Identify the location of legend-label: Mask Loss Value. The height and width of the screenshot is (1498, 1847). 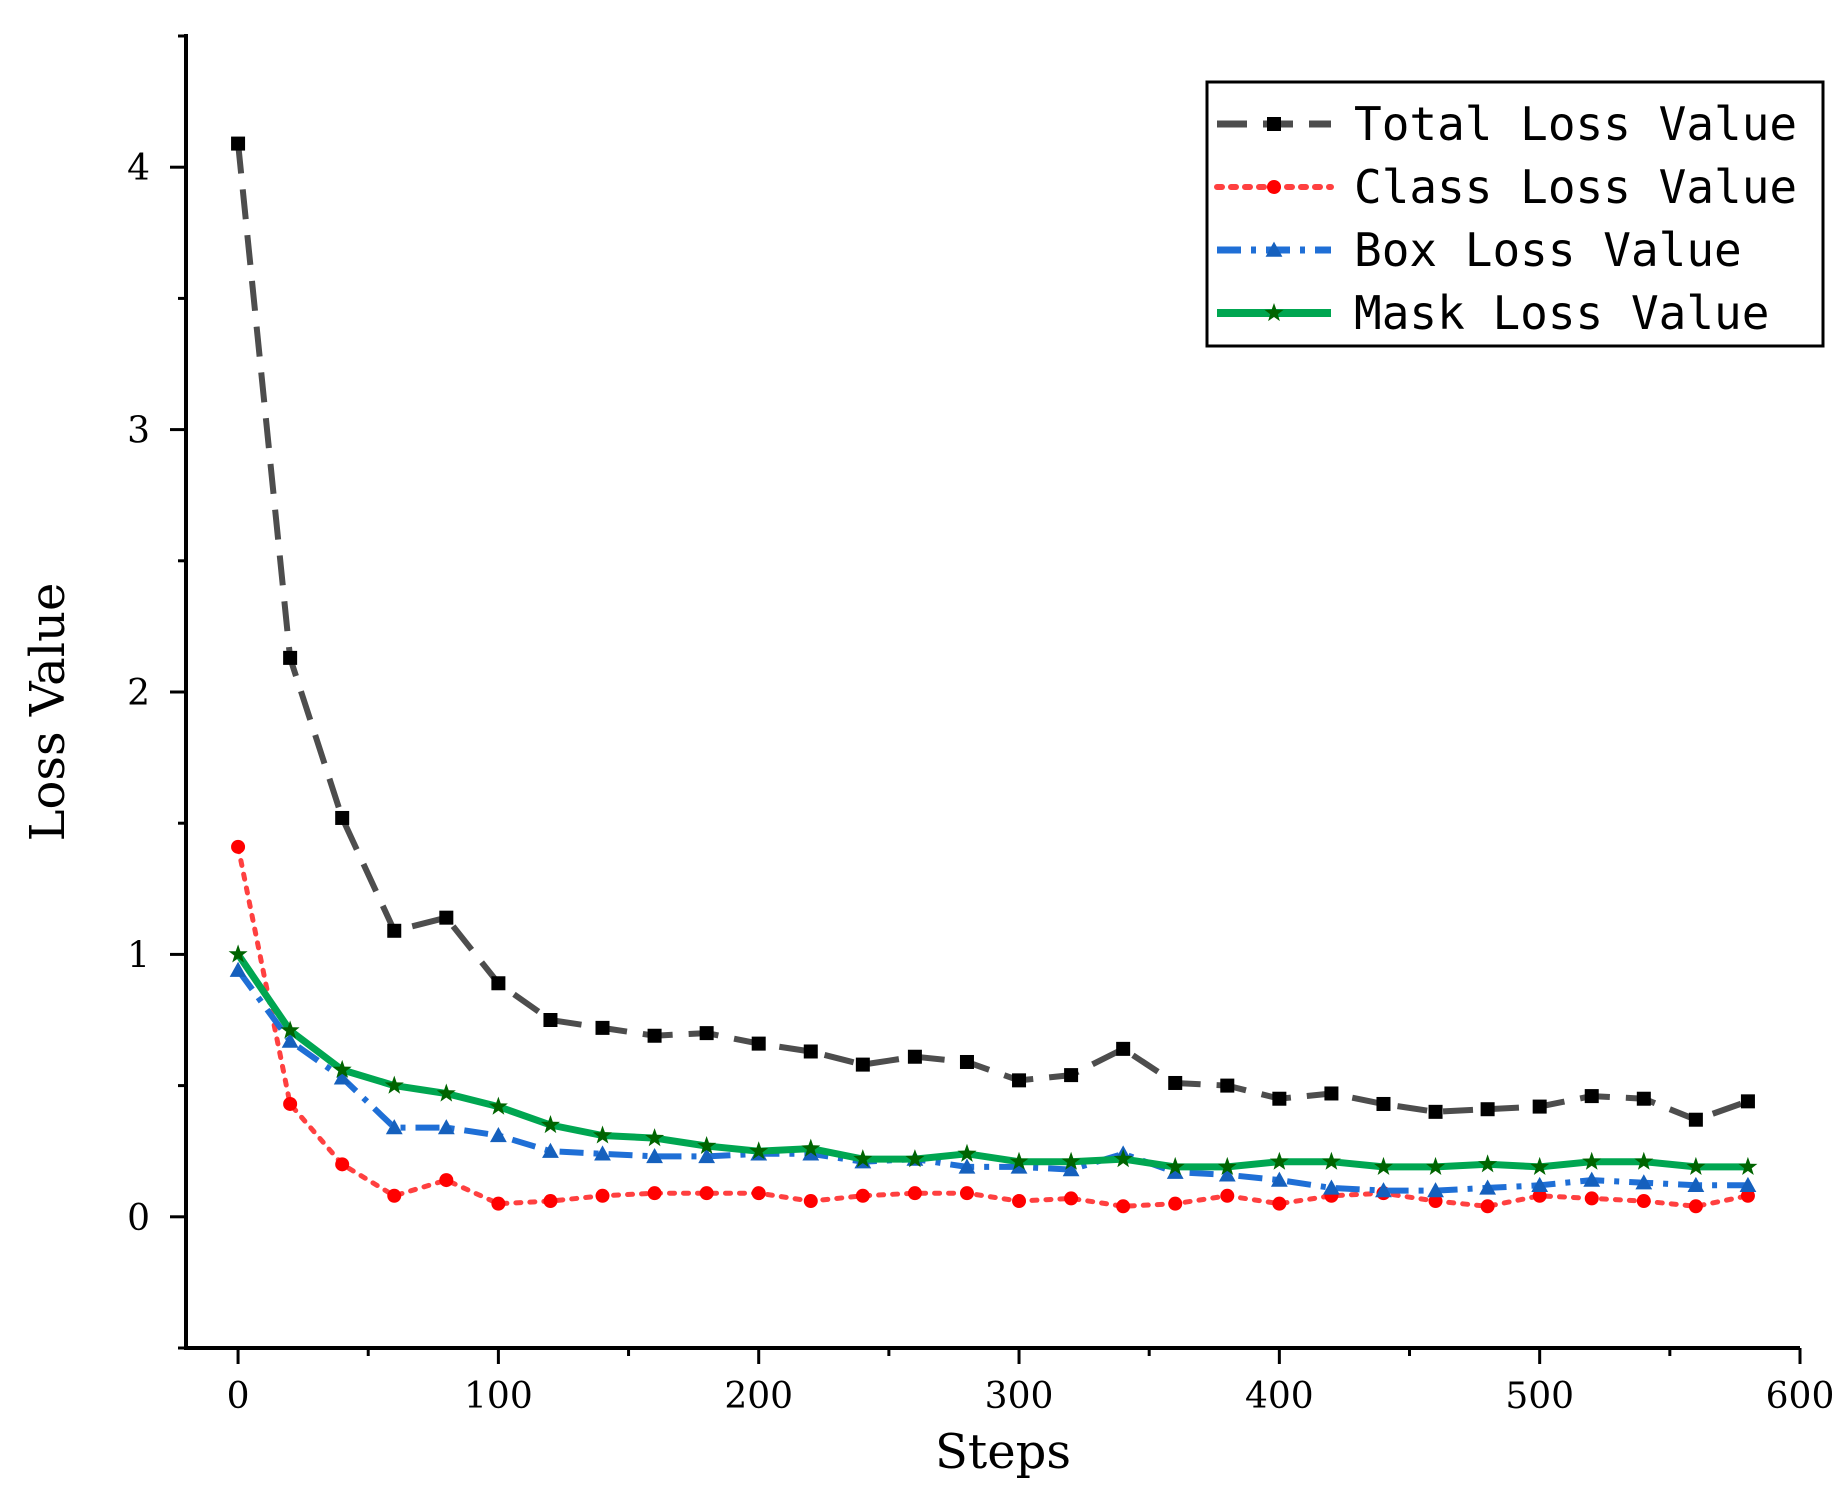
(1561, 313).